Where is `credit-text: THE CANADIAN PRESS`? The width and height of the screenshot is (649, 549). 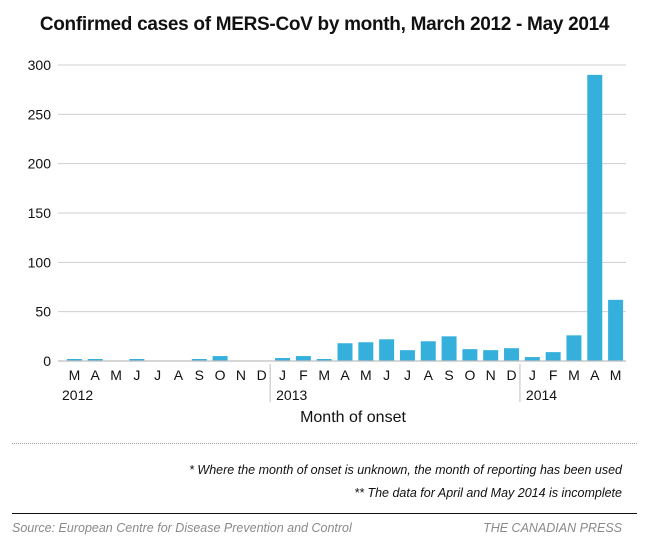
credit-text: THE CANADIAN PRESS is located at coordinates (552, 528).